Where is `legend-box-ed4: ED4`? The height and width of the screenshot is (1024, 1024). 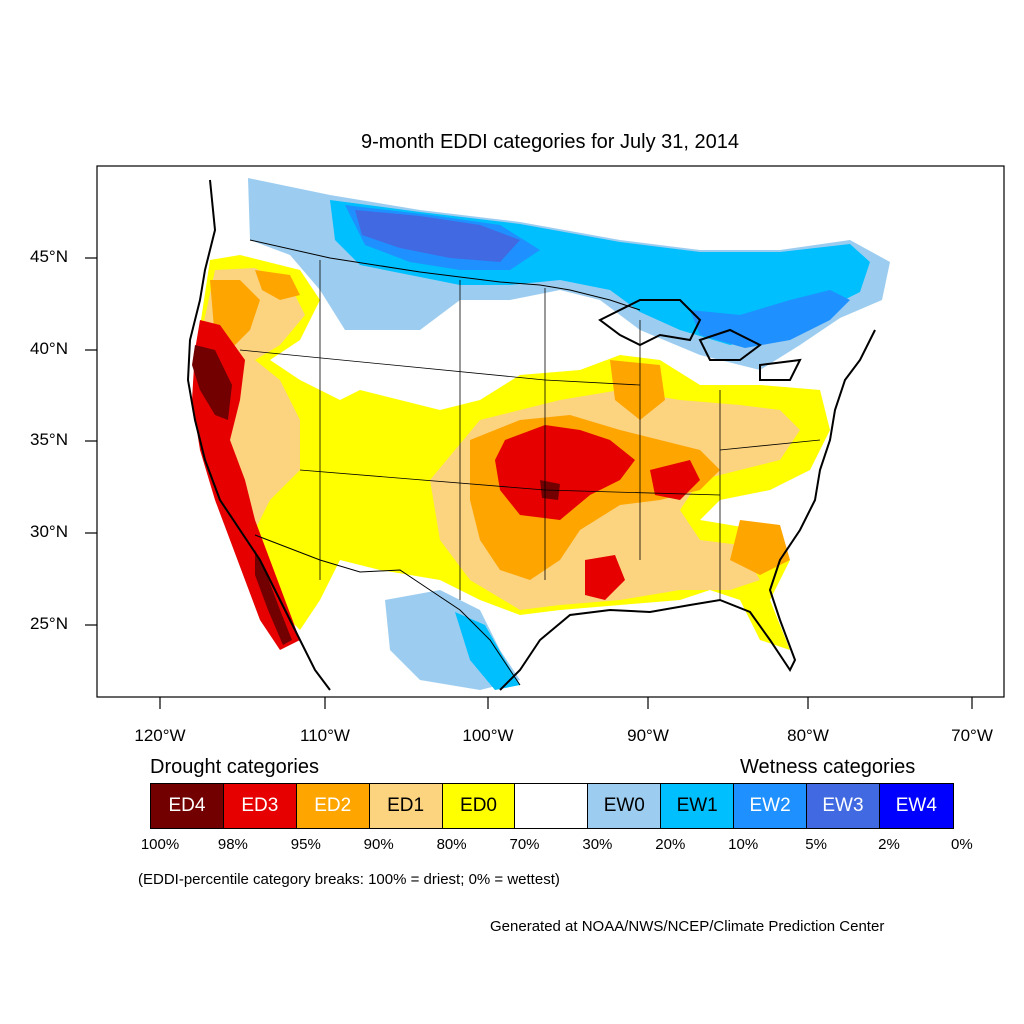
legend-box-ed4: ED4 is located at coordinates (187, 806).